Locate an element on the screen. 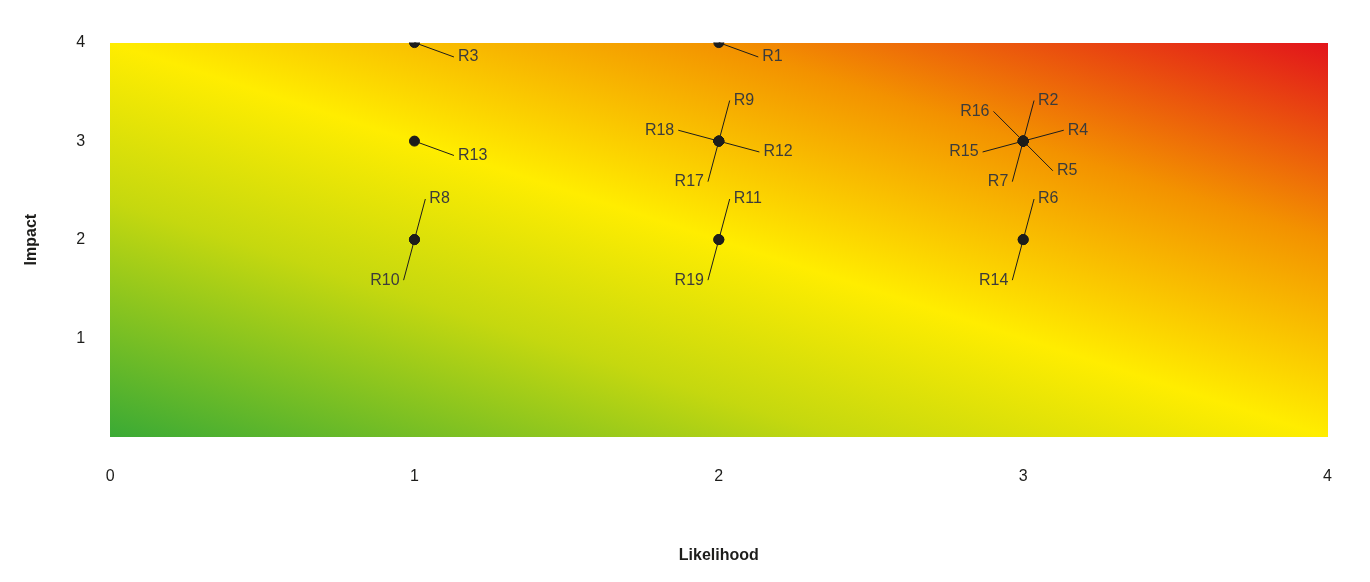 This screenshot has height=582, width=1370. x-tick-label: 3 is located at coordinates (1023, 475).